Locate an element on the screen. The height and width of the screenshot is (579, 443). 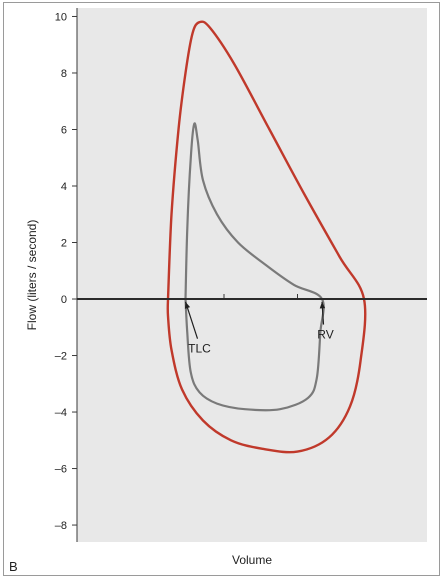
y-tick-label: 8 is located at coordinates (64, 74).